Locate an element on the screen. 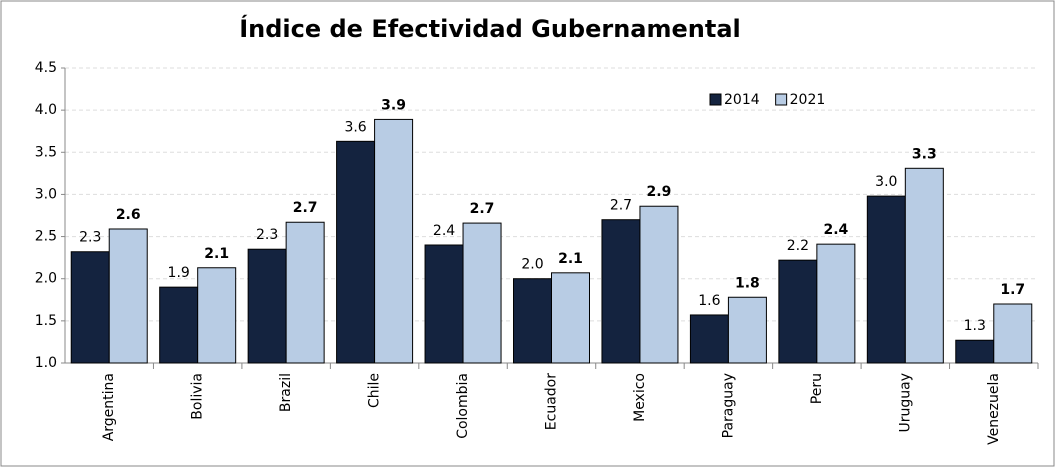 The width and height of the screenshot is (1056, 468). value-label: 2.9 is located at coordinates (659, 192).